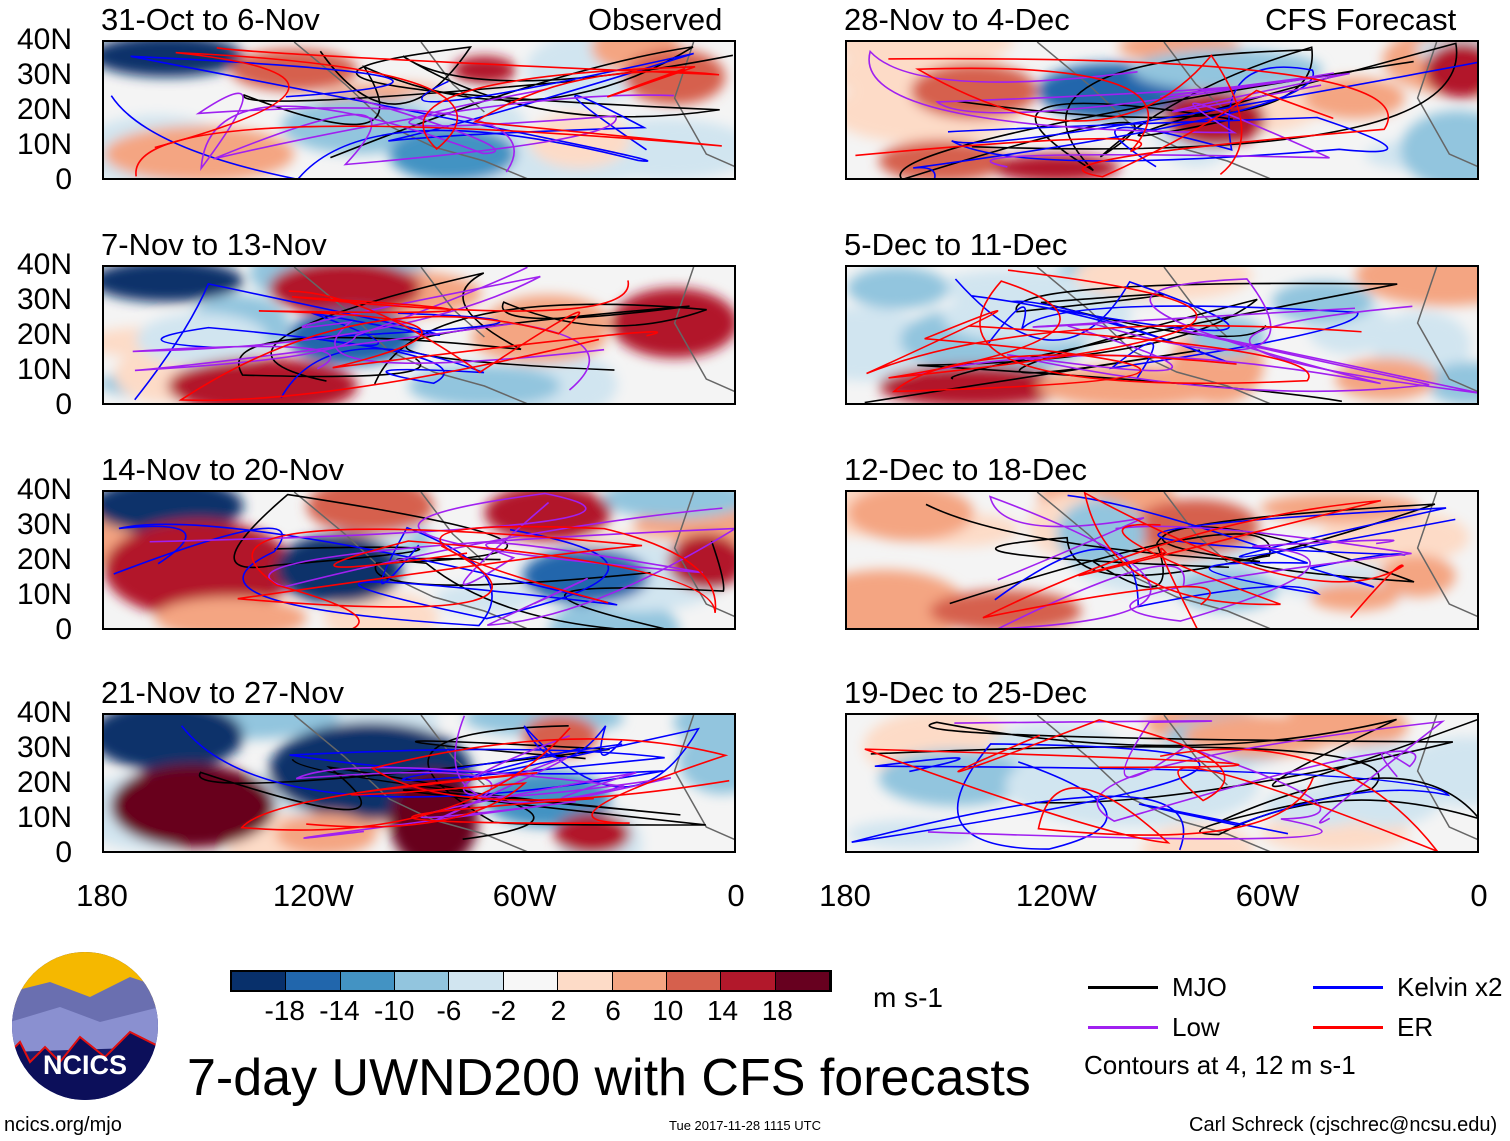  Describe the element at coordinates (1415, 1027) in the screenshot. I see `legend-label: ER` at that location.